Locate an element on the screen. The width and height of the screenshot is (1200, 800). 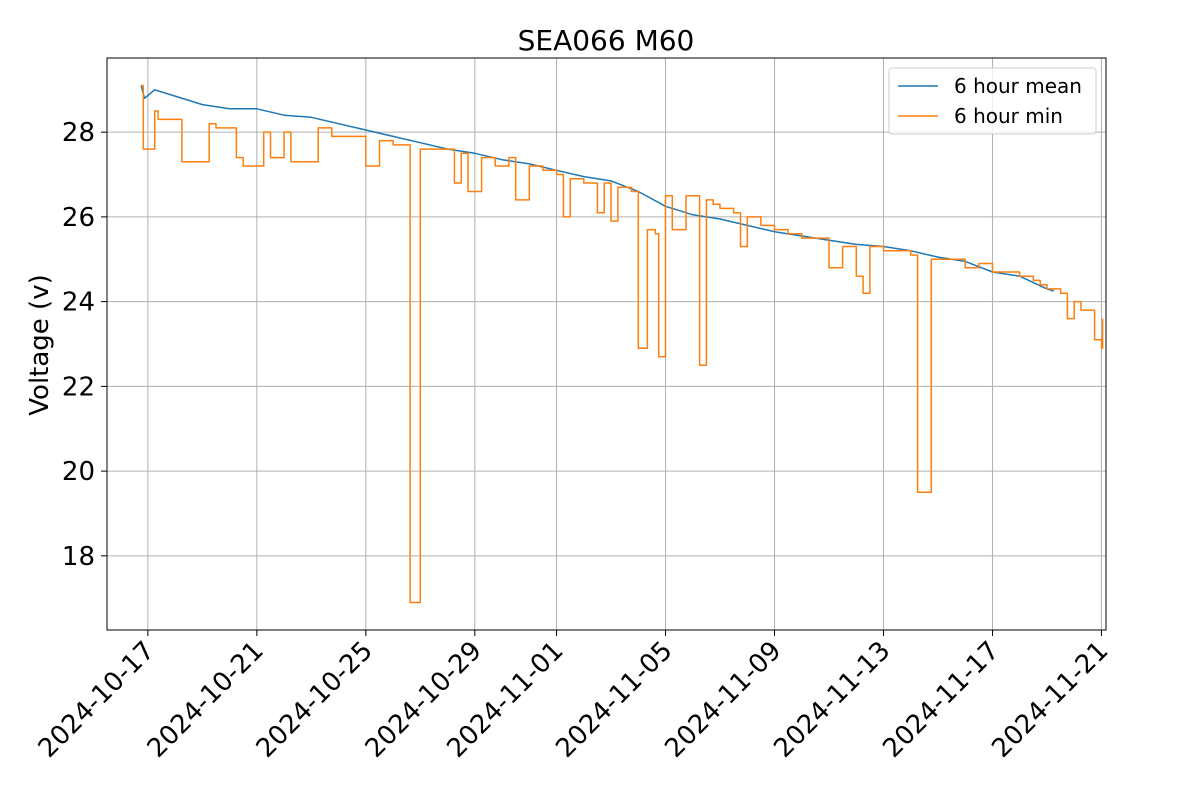
legend: 6 hour mean 6 hour min is located at coordinates (992, 101).